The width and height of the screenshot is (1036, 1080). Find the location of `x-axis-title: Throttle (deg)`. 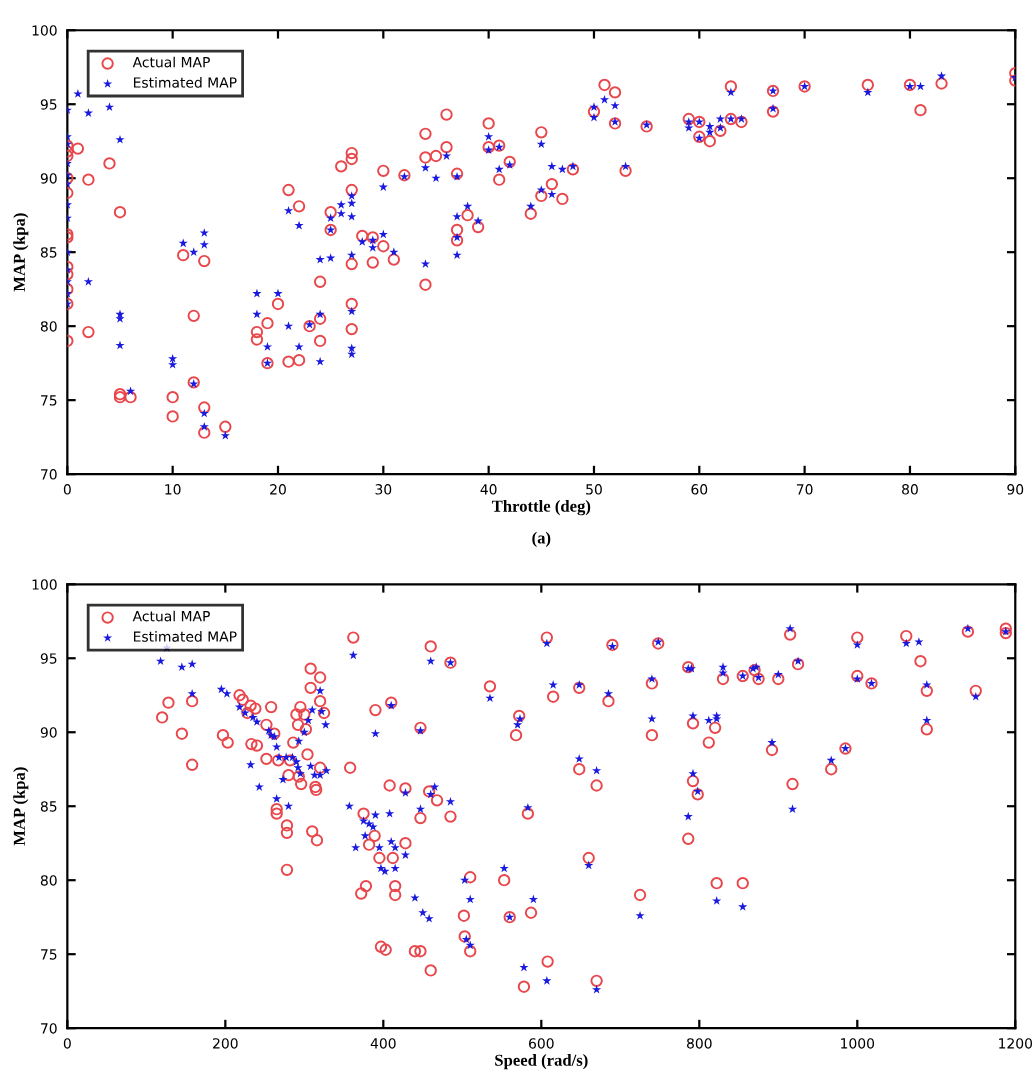

x-axis-title: Throttle (deg) is located at coordinates (541, 508).